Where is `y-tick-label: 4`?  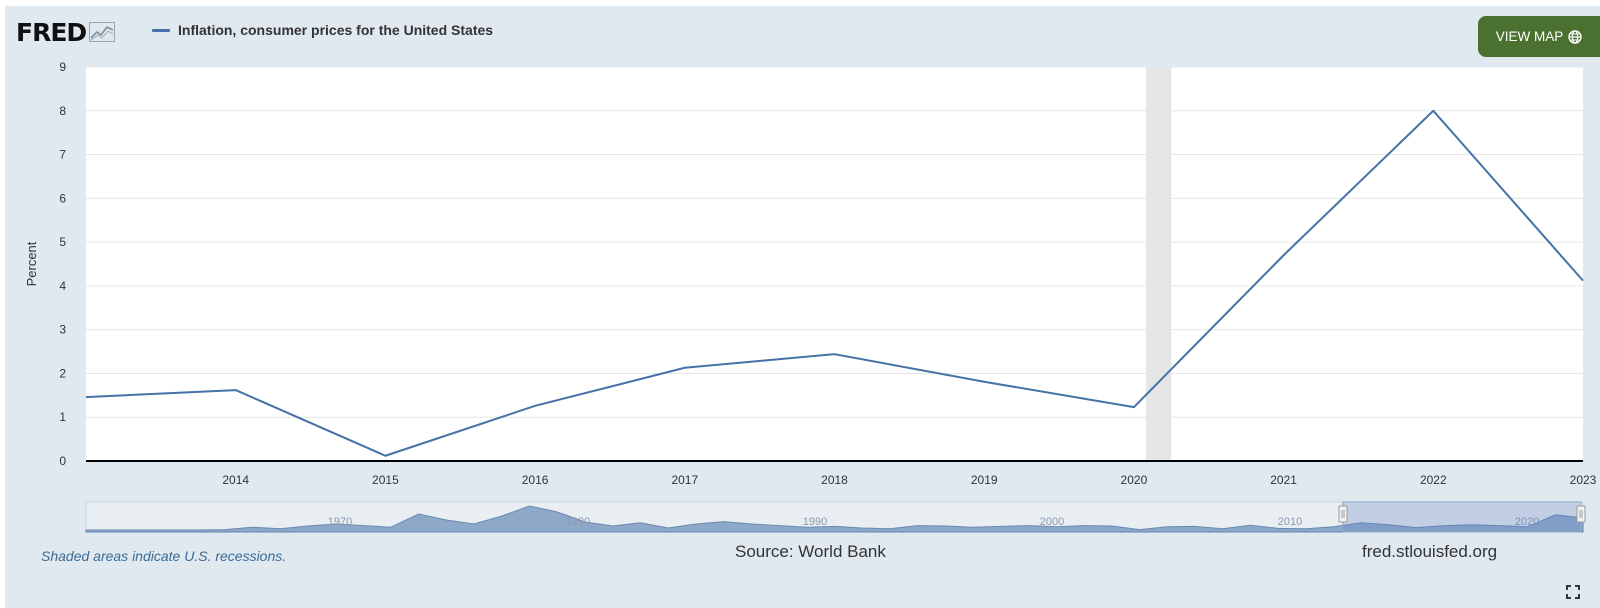 y-tick-label: 4 is located at coordinates (62, 286).